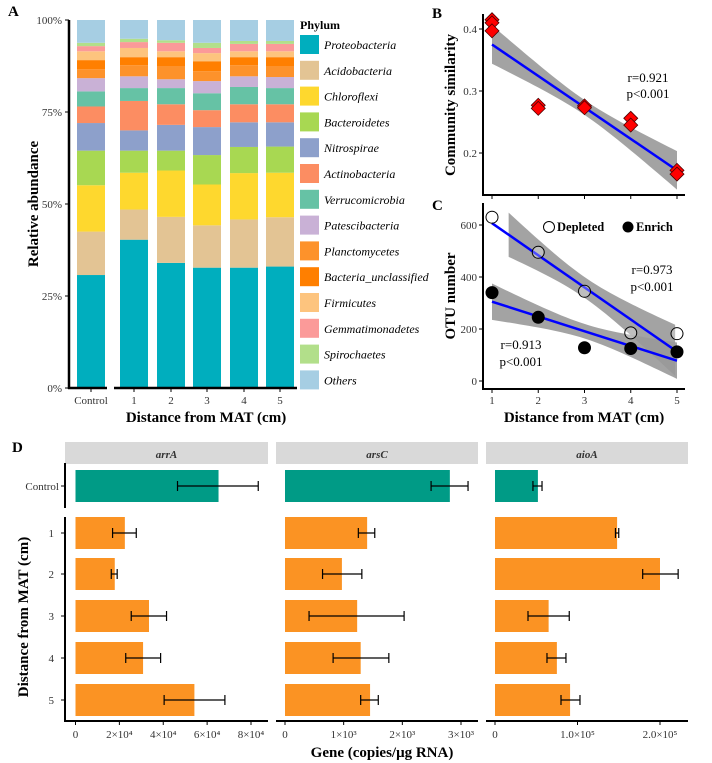  Describe the element at coordinates (351, 97) in the screenshot. I see `legend-label: Chloroflexi` at that location.